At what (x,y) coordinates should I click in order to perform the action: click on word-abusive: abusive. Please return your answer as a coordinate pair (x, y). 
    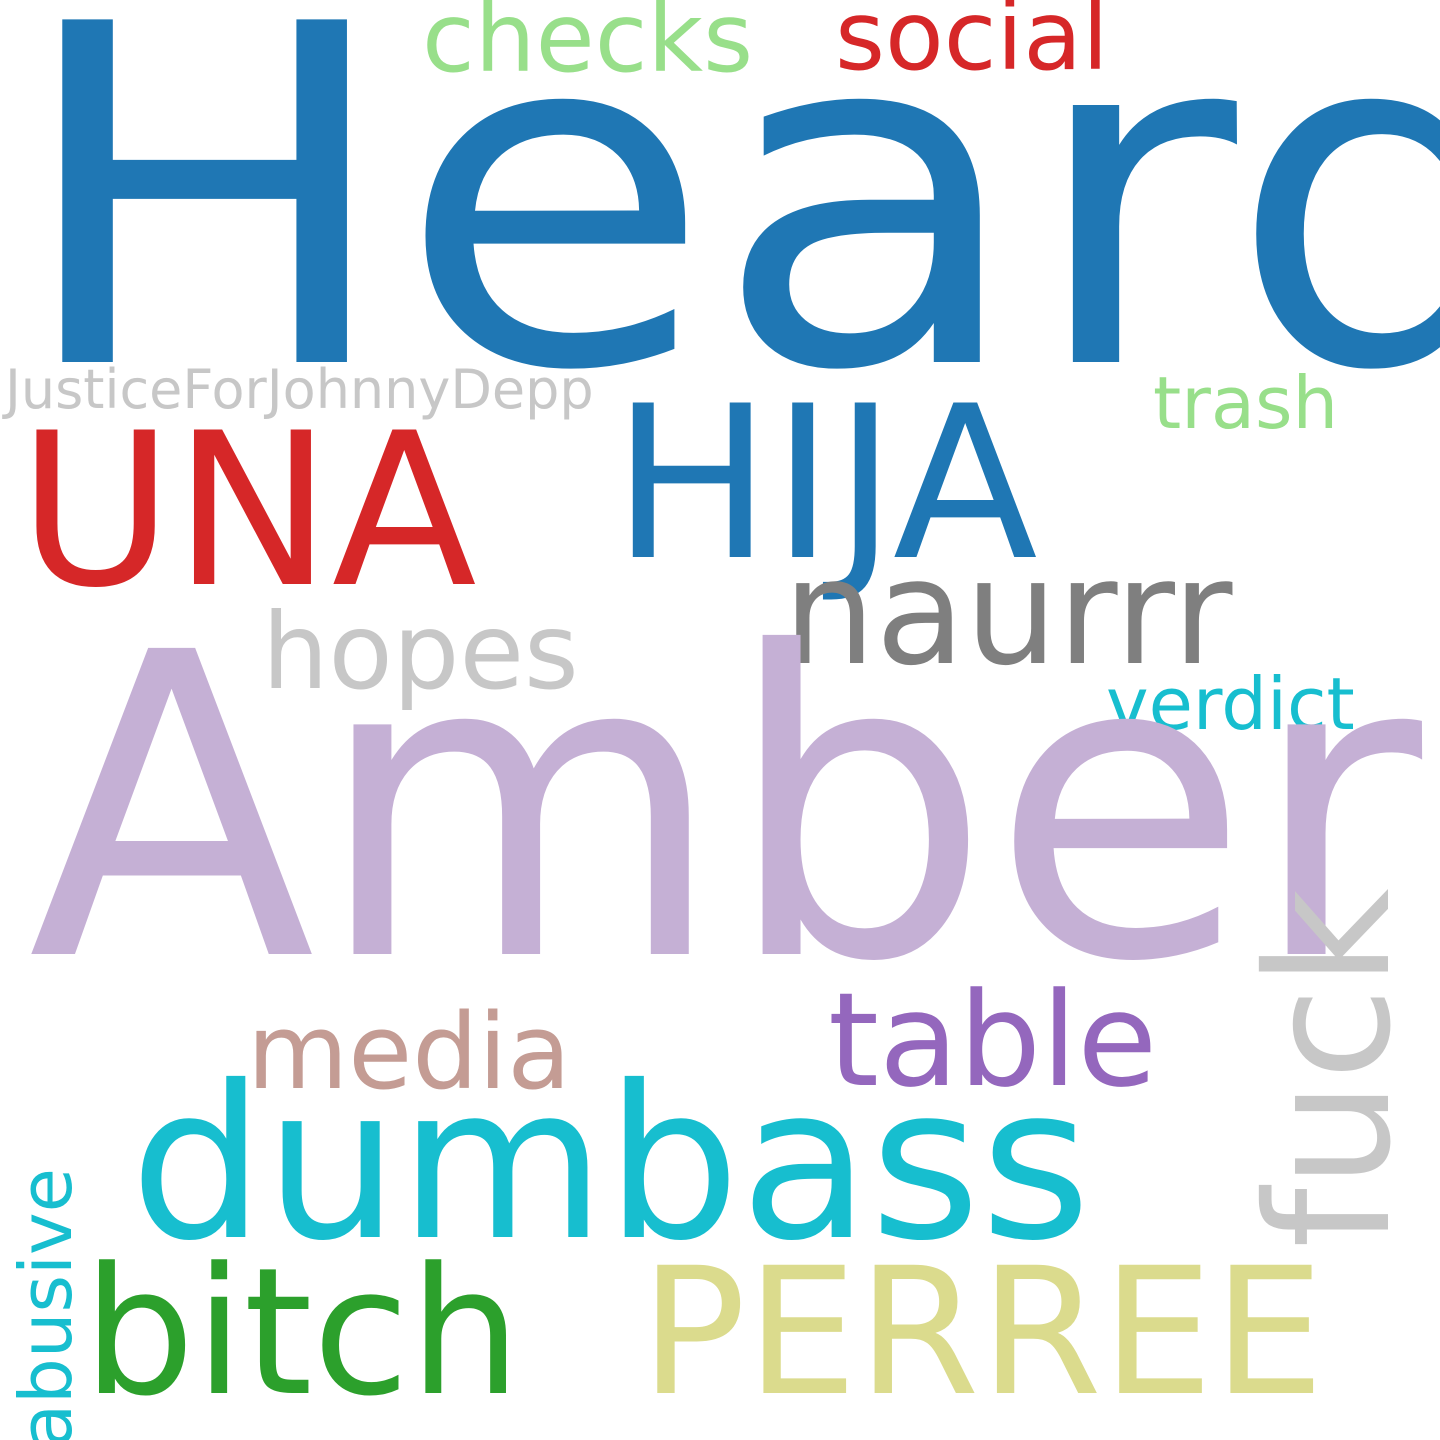
    Looking at the image, I should click on (46, 1304).